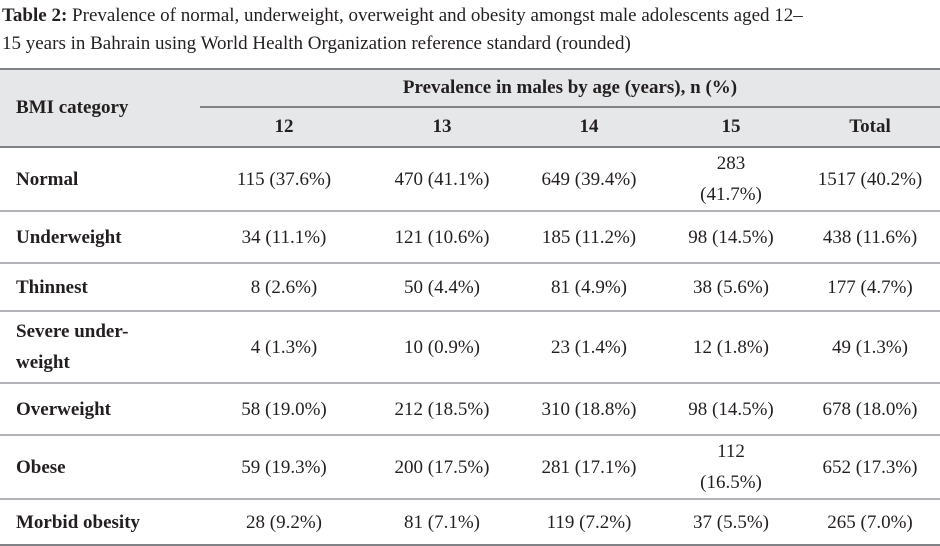 This screenshot has height=546, width=940. I want to click on prevalence-cell: 212 (18.5%), so click(442, 409).